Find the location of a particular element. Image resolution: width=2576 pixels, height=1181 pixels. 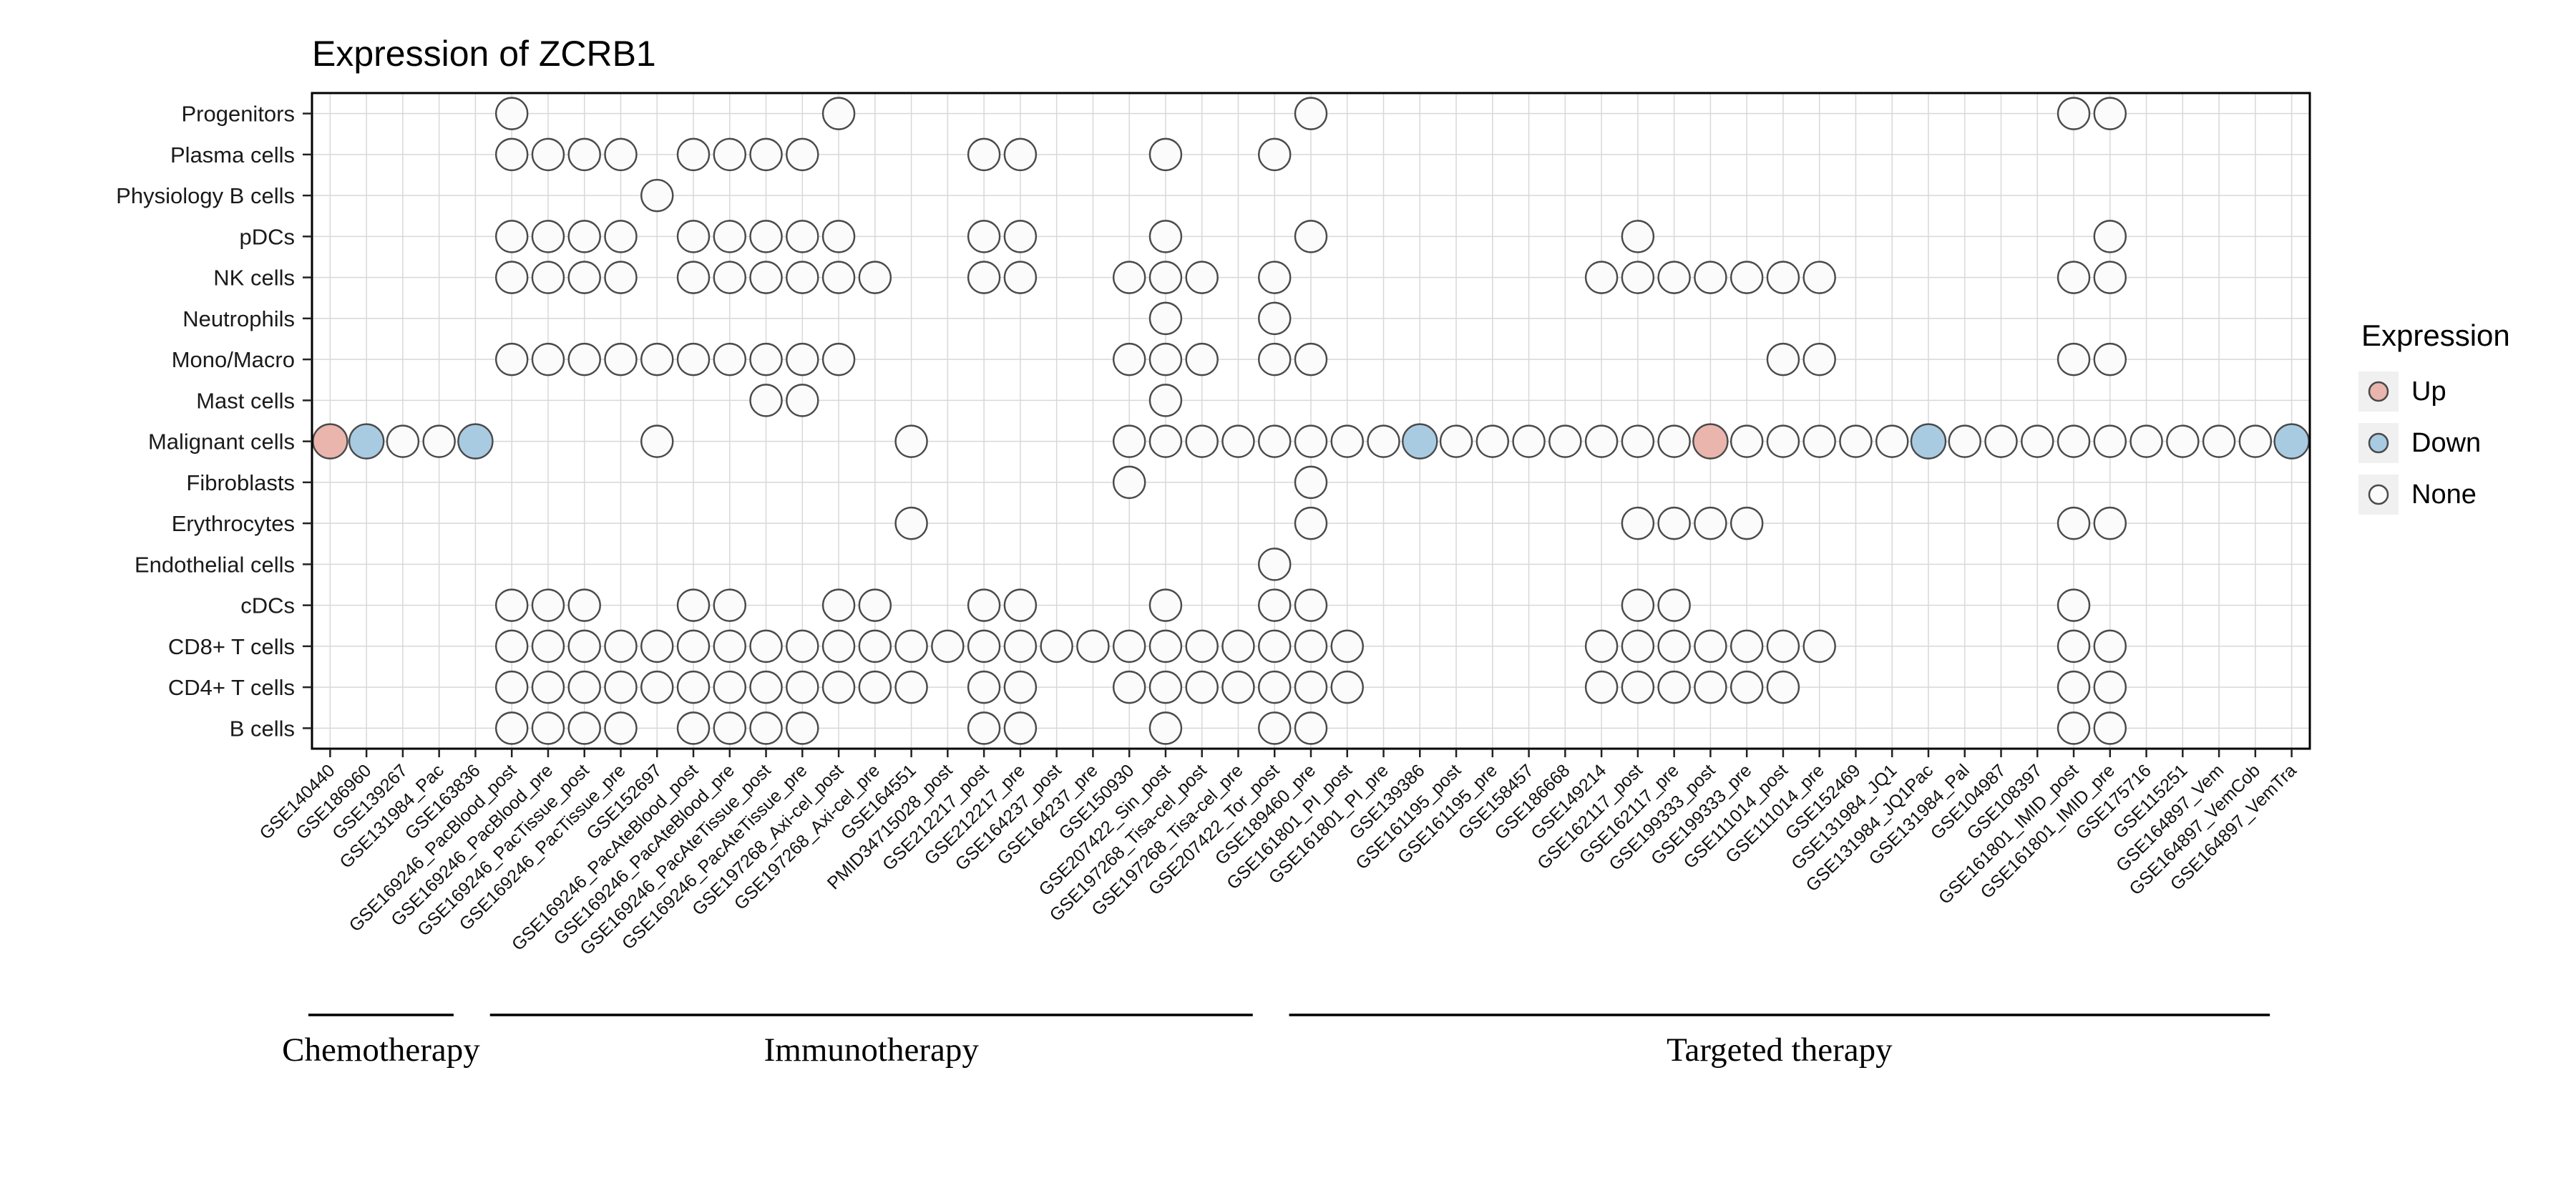

up-dot-circle is located at coordinates (2378, 391).